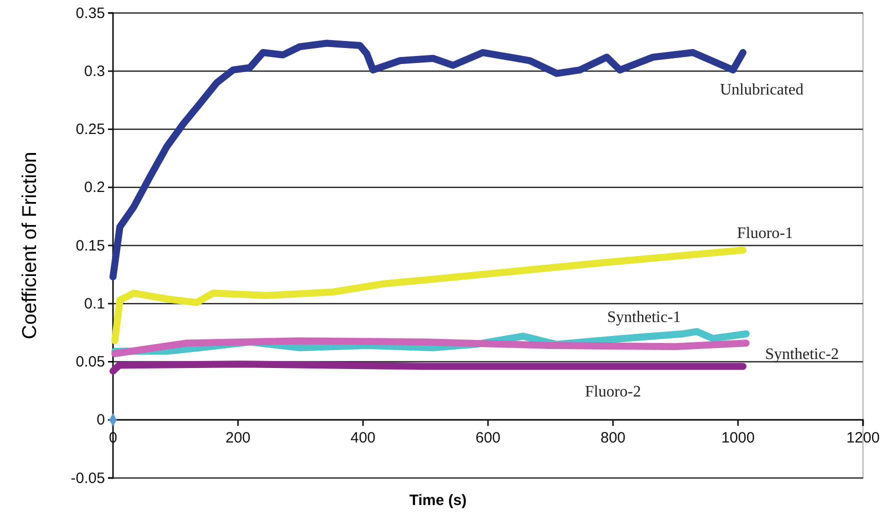  Describe the element at coordinates (87, 478) in the screenshot. I see `y-tick-label: -0.05` at that location.